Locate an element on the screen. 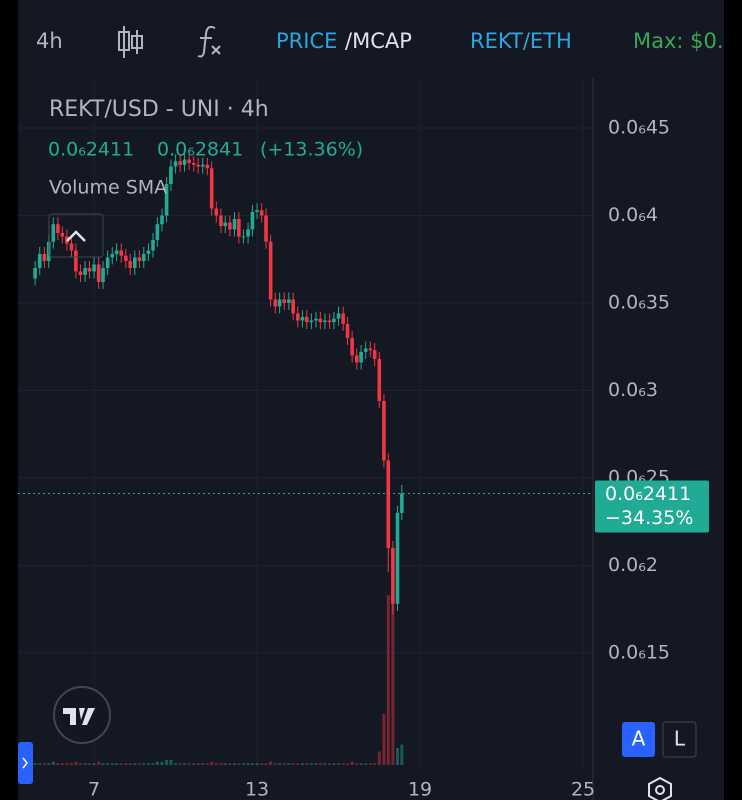 This screenshot has height=800, width=742. auto-label: A is located at coordinates (639, 739).